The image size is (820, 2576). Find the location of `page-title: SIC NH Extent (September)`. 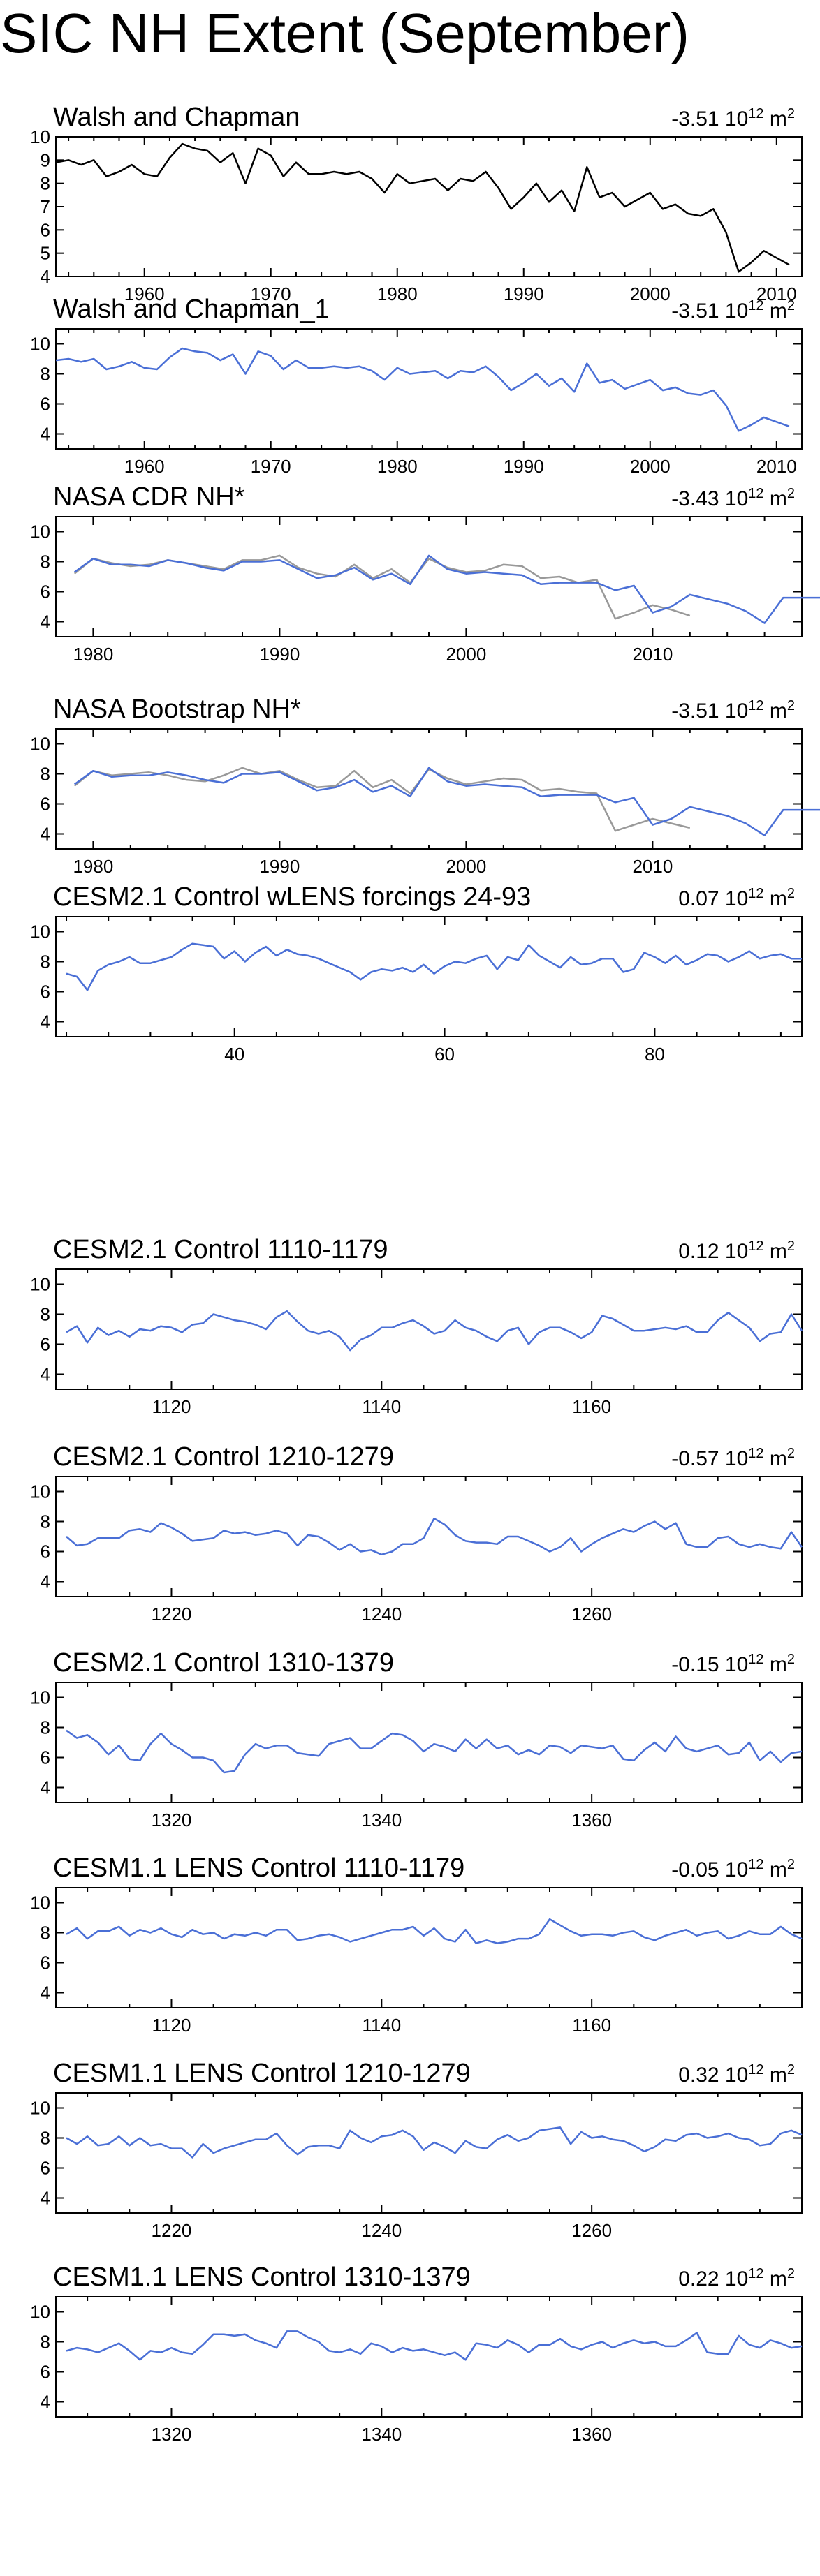

page-title: SIC NH Extent (September) is located at coordinates (344, 33).